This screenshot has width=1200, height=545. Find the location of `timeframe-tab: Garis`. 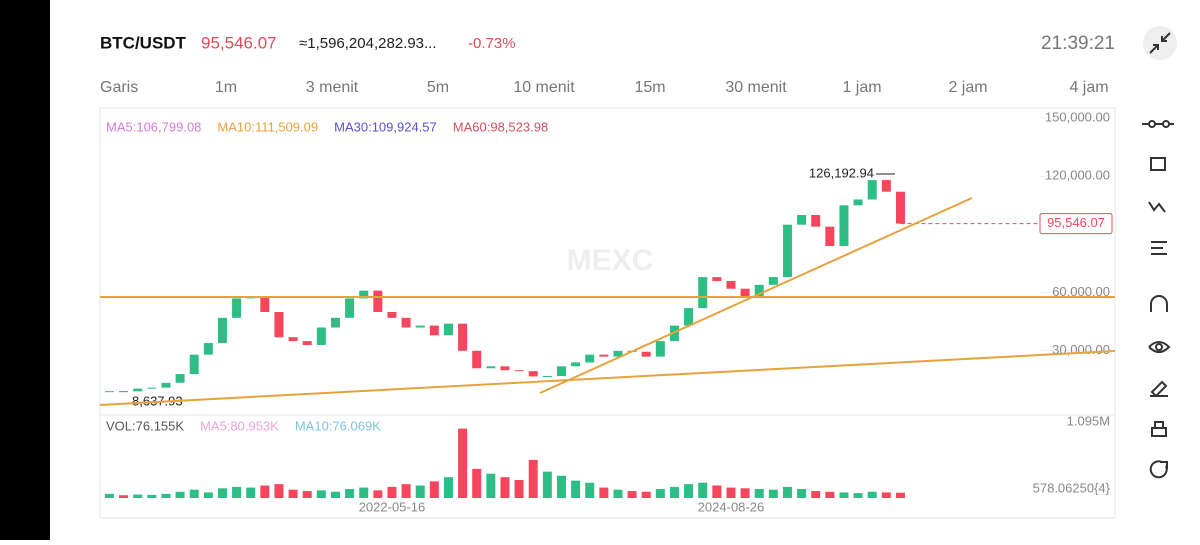

timeframe-tab: Garis is located at coordinates (119, 87).